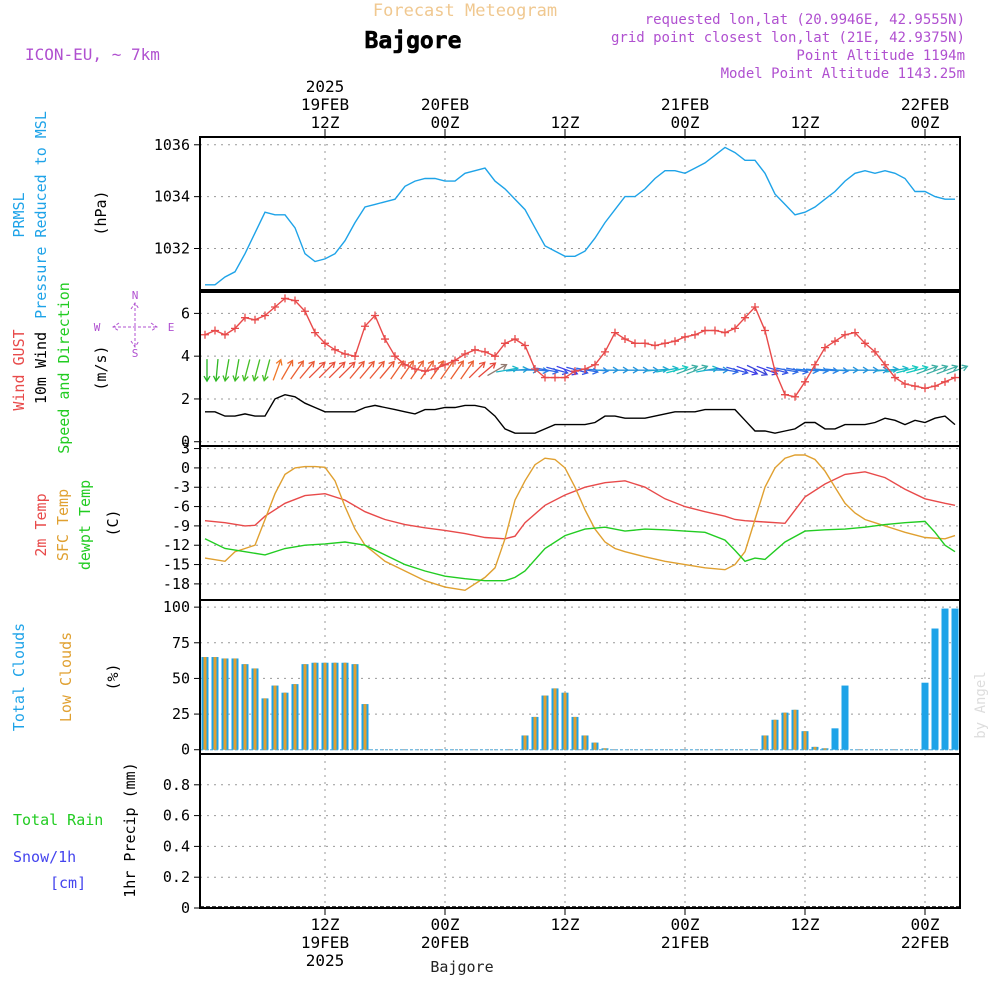 The height and width of the screenshot is (1000, 1000). I want to click on y-tick-label: 3, so click(185, 449).